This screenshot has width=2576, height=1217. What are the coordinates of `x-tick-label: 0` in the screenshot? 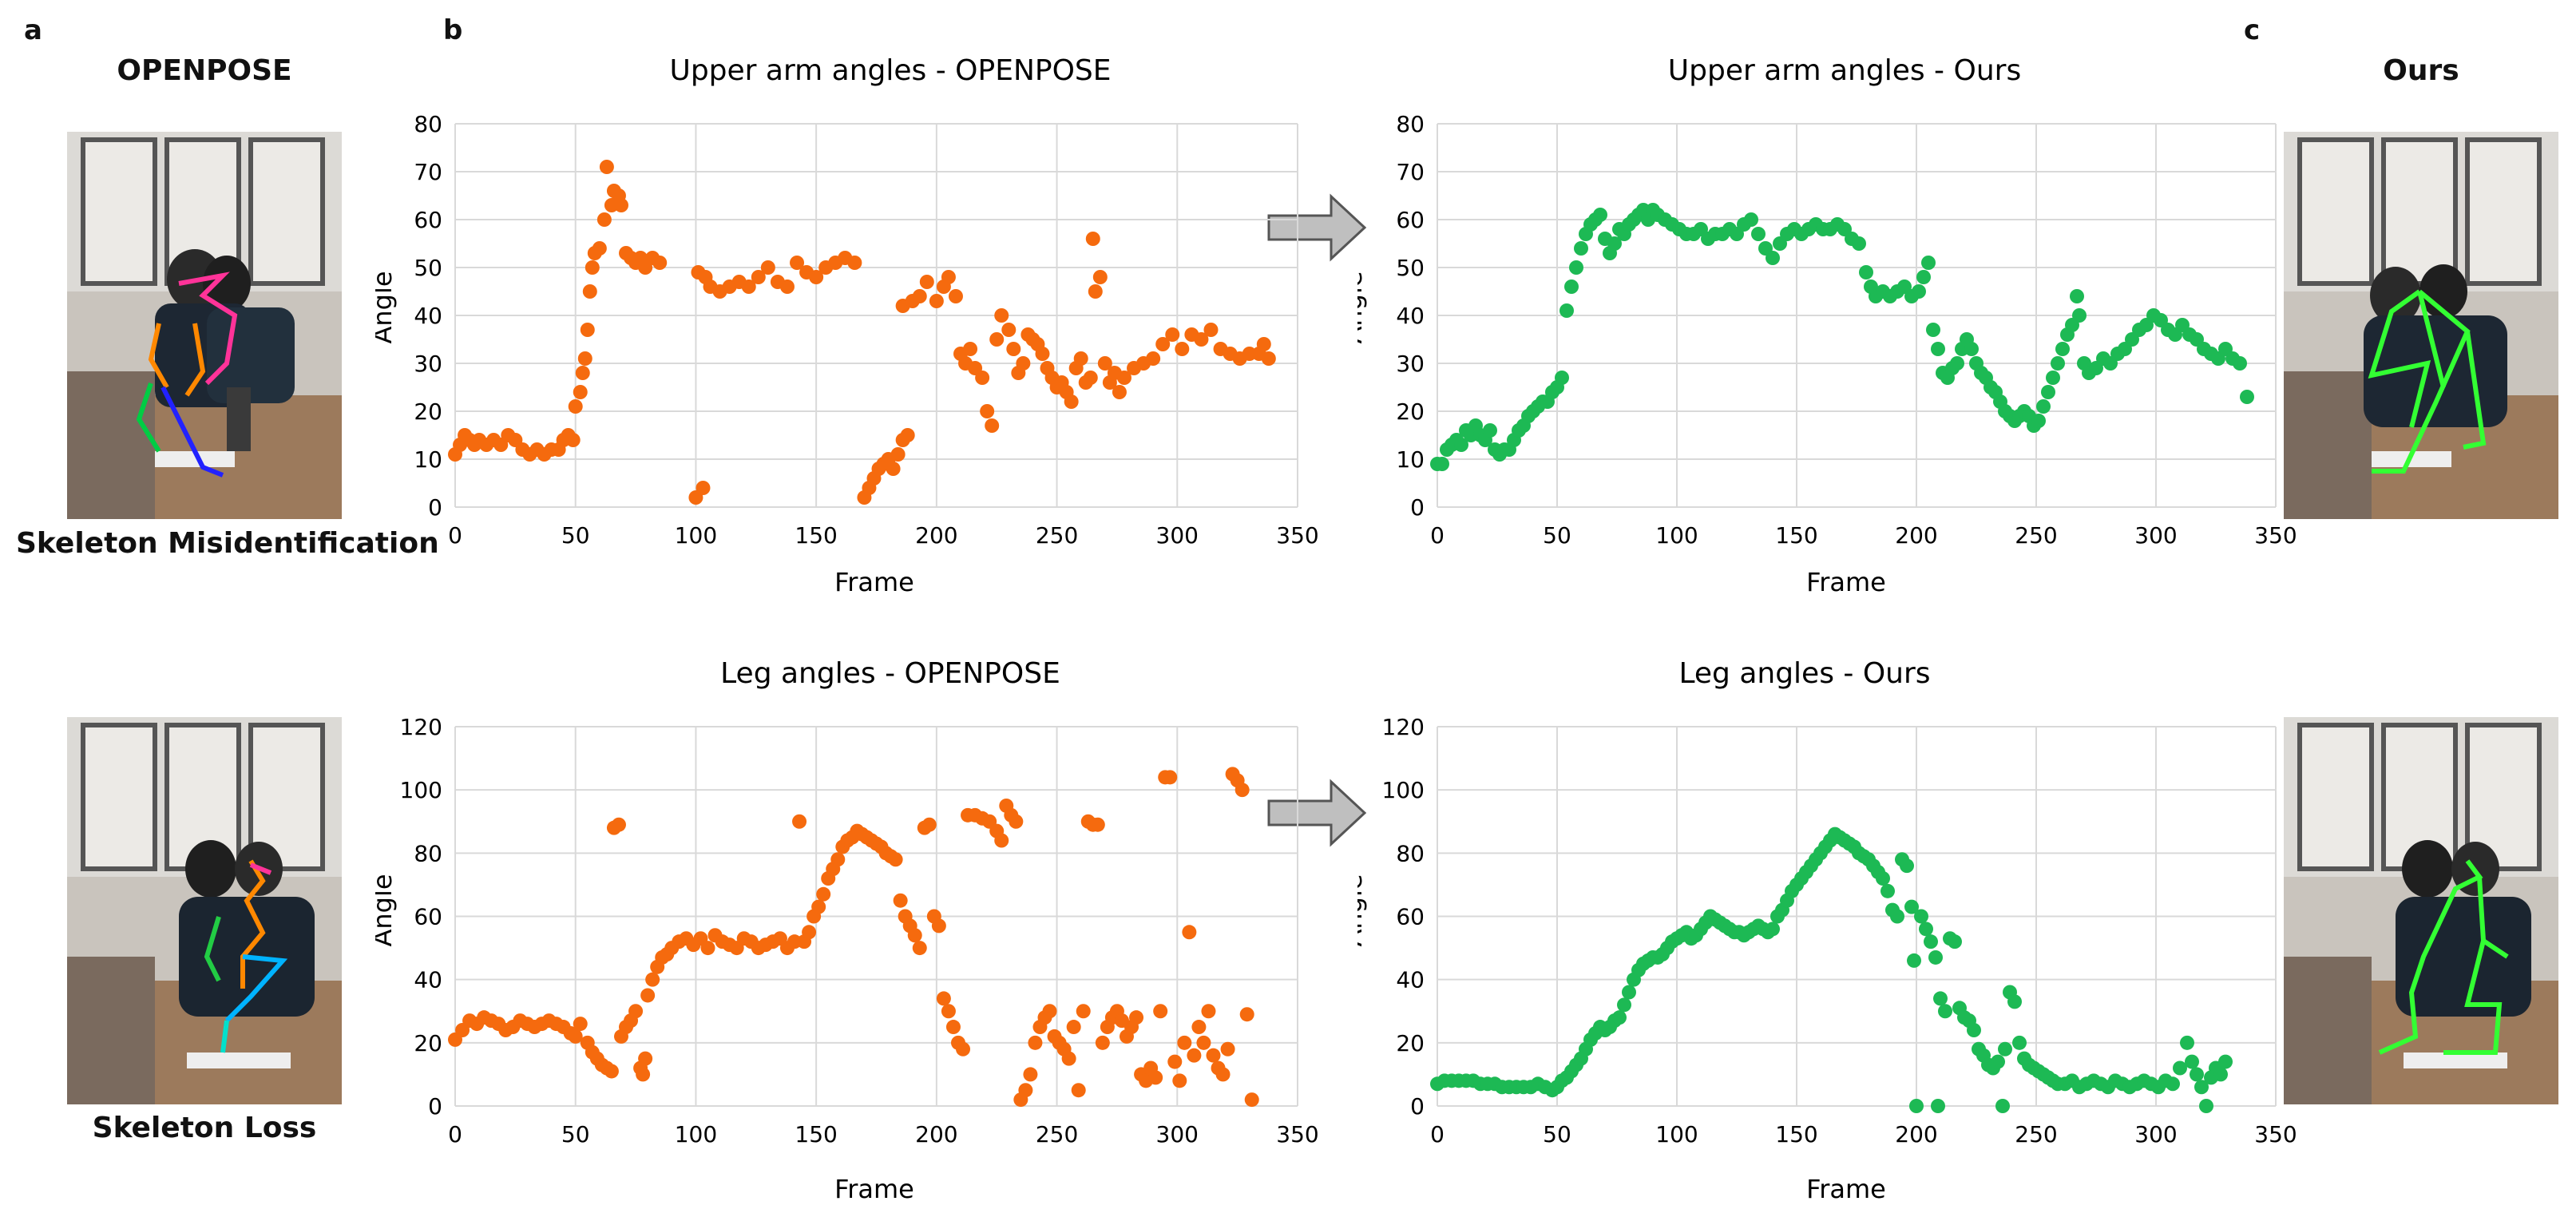 It's located at (455, 1134).